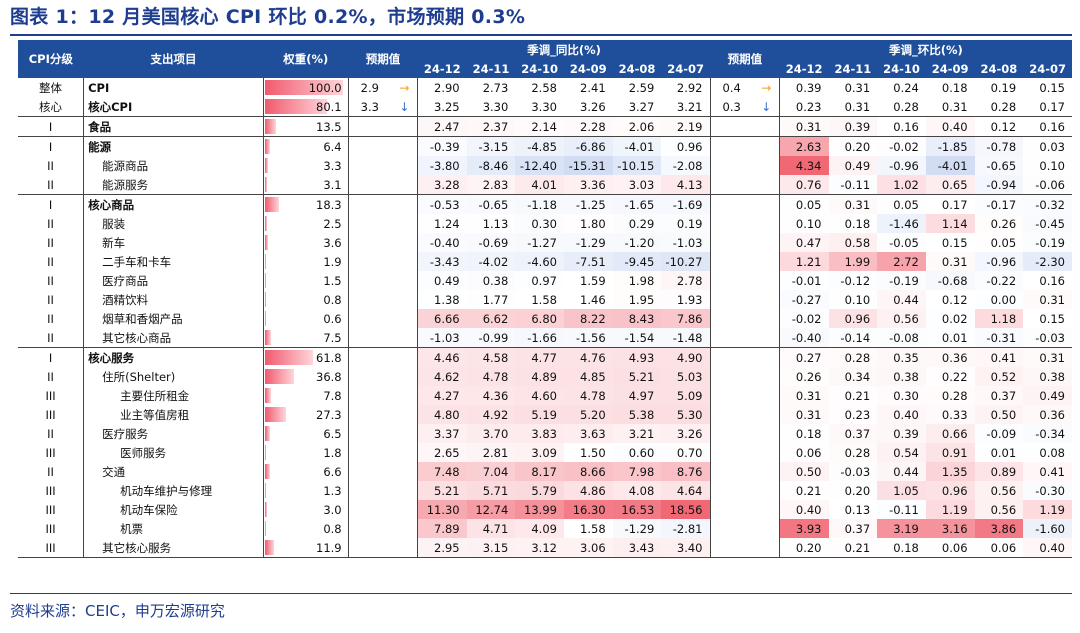 The image size is (1080, 633). What do you see at coordinates (306, 452) in the screenshot?
I see `weight-cell: 1.8` at bounding box center [306, 452].